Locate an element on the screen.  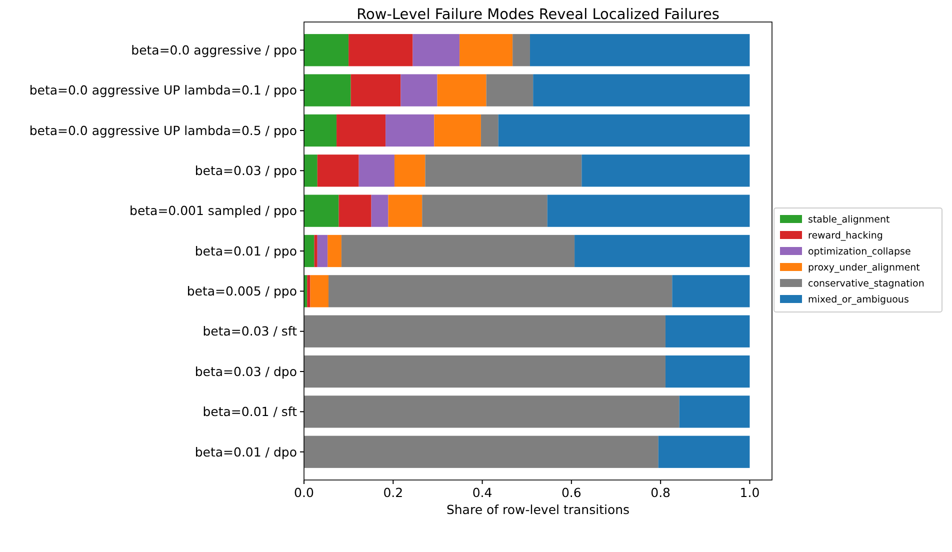
y-tick-label: beta=0.001 sampled / ppo is located at coordinates (213, 210).